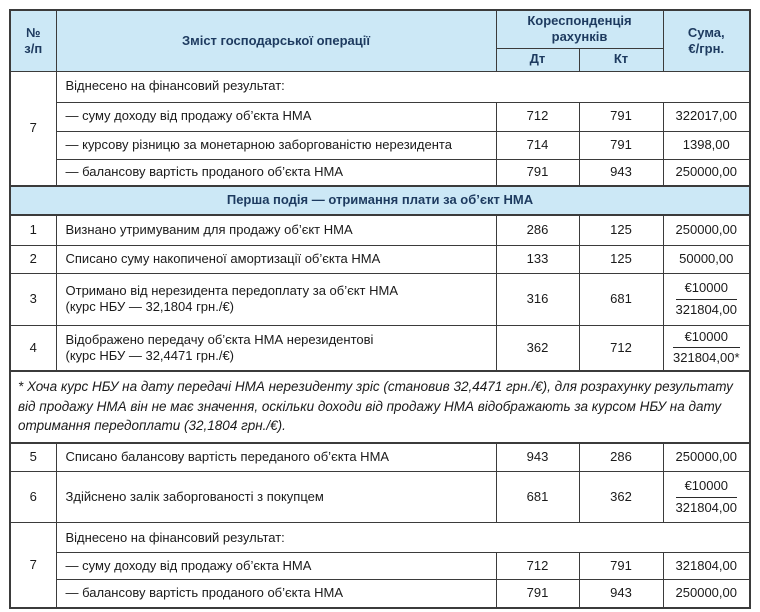 The height and width of the screenshot is (612, 760). Describe the element at coordinates (33, 348) in the screenshot. I see `row-number-cell: 4` at that location.